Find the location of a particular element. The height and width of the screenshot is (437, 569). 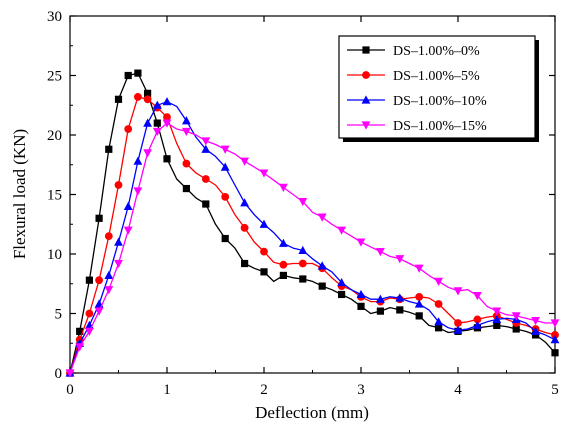

y-tick-label: 30 is located at coordinates (54, 17).